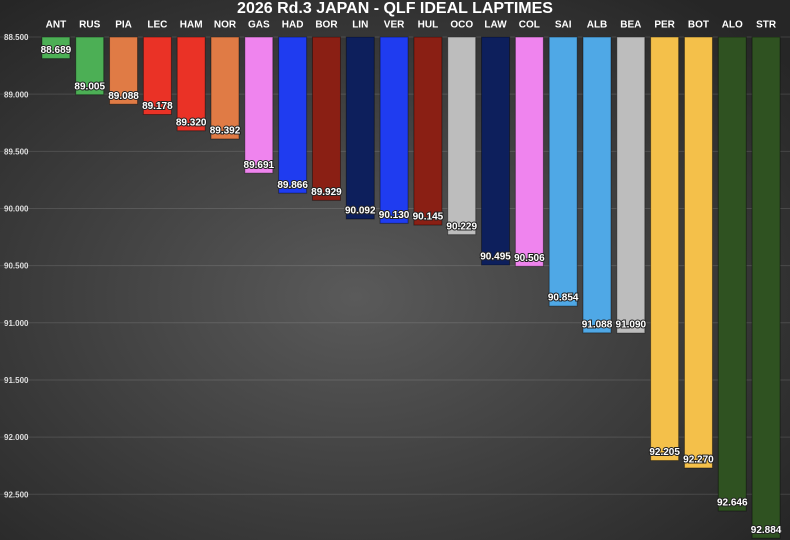 Image resolution: width=790 pixels, height=540 pixels. What do you see at coordinates (597, 324) in the screenshot?
I see `value-label: 91.088` at bounding box center [597, 324].